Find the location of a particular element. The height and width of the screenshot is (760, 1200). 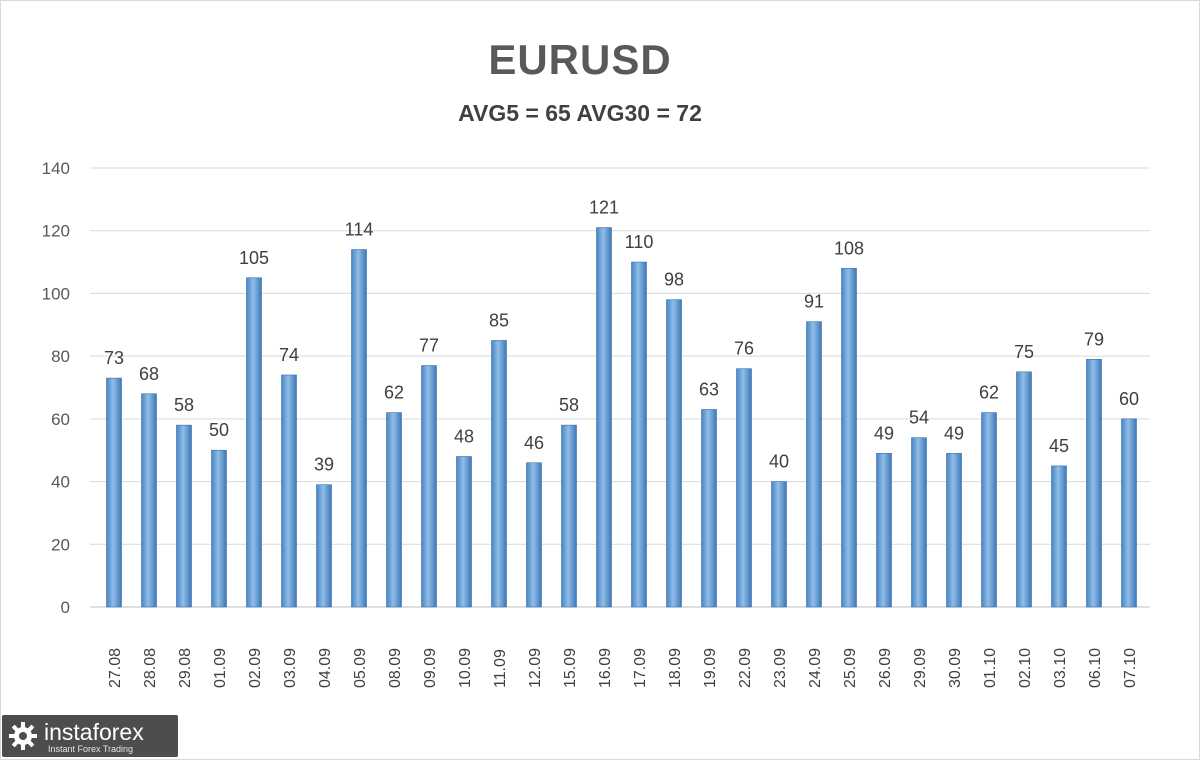

data-label: 75 is located at coordinates (1024, 352).